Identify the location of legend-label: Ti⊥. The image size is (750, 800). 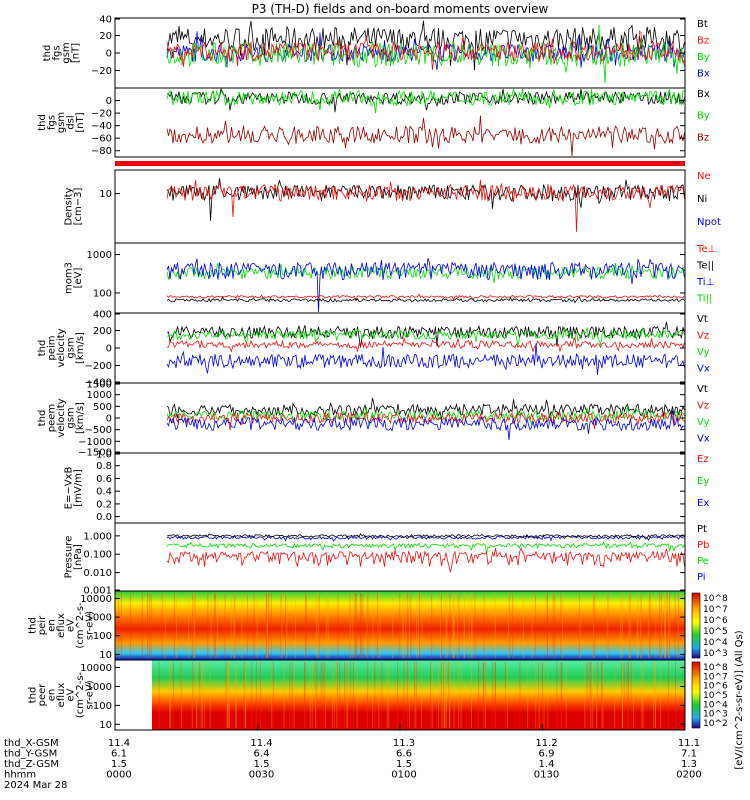
(705, 282).